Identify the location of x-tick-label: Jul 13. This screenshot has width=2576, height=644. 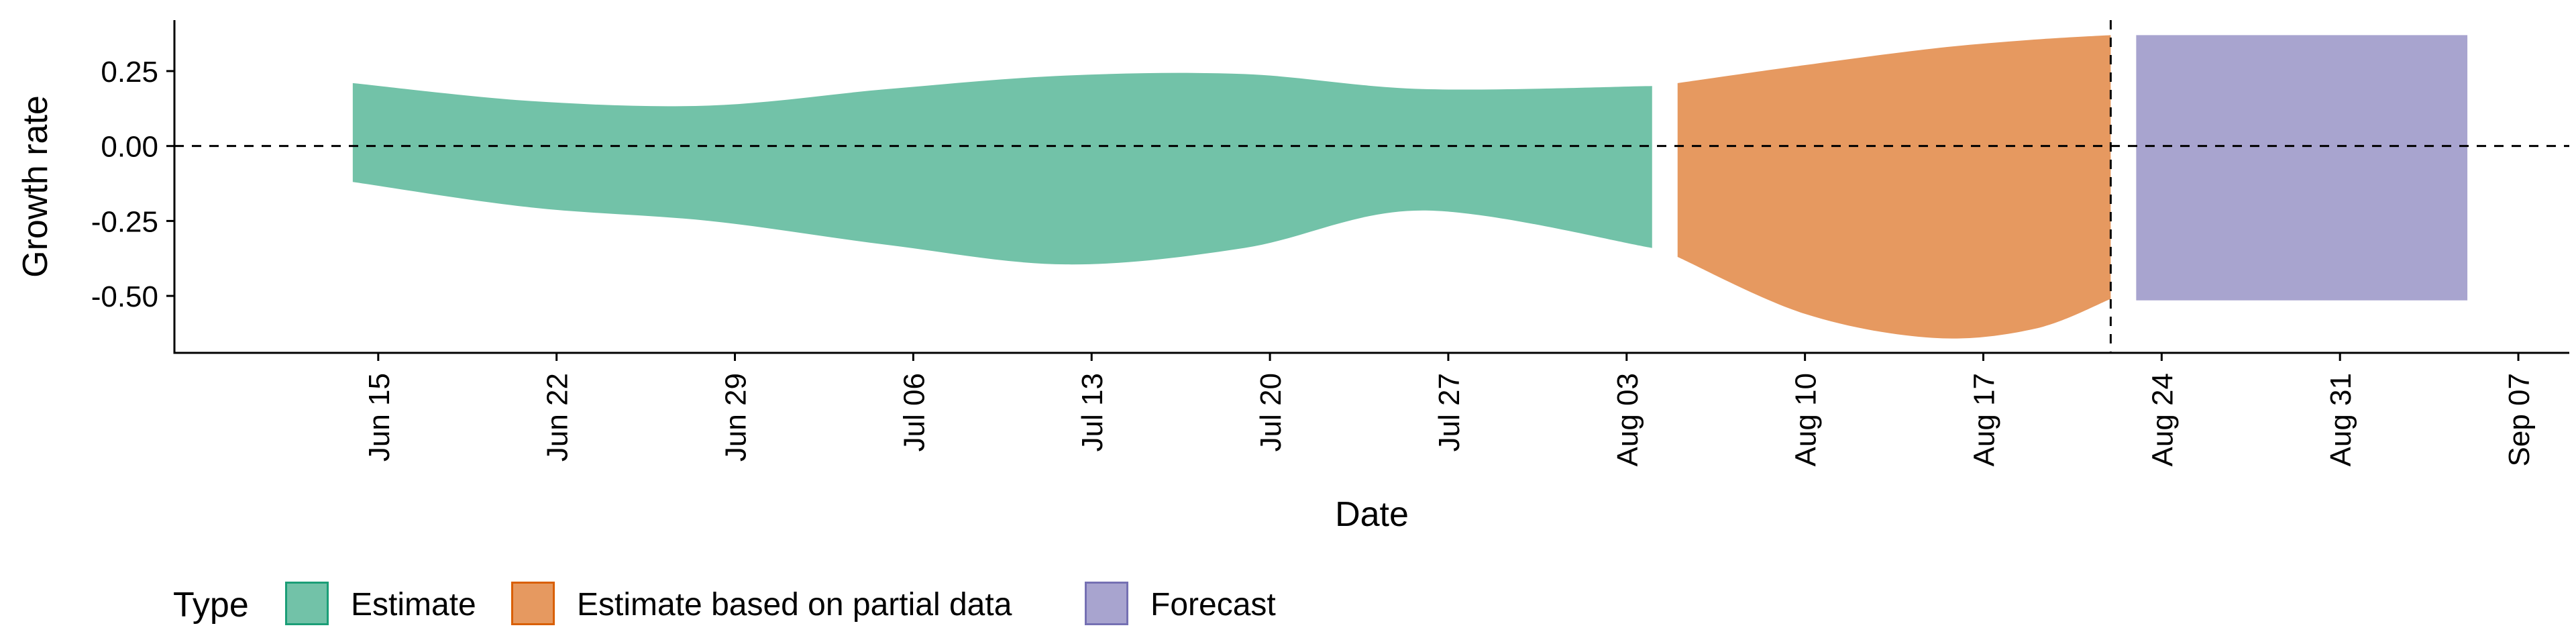
(1092, 412).